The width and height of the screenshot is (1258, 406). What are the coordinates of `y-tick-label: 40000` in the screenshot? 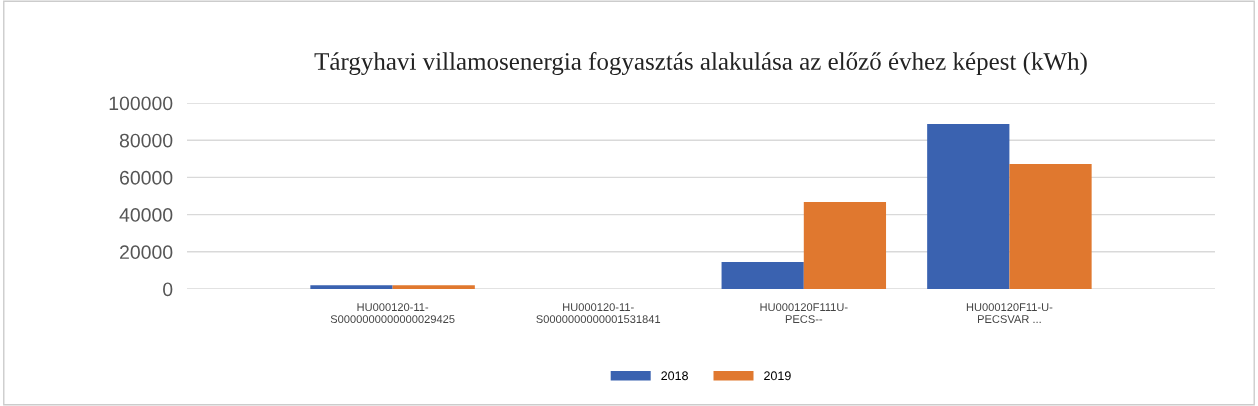 It's located at (146, 215).